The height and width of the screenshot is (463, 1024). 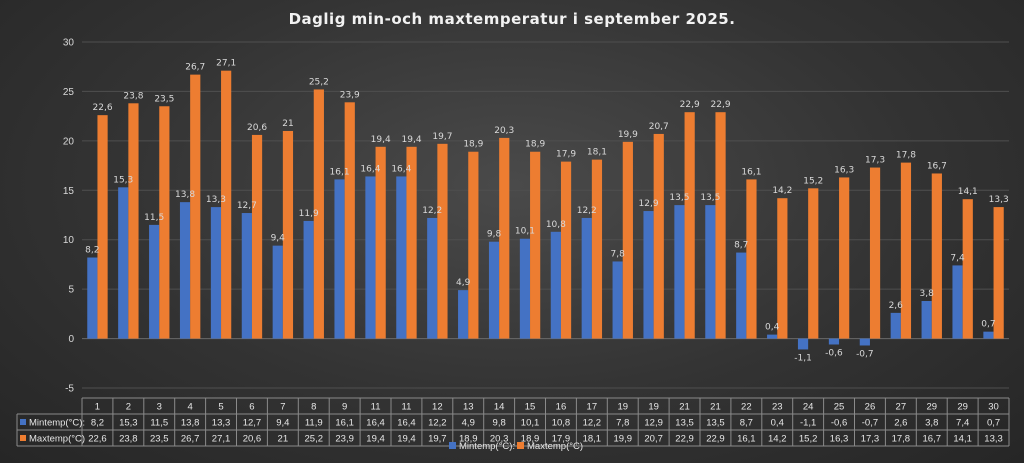 What do you see at coordinates (530, 407) in the screenshot?
I see `x-tick-label: 15` at bounding box center [530, 407].